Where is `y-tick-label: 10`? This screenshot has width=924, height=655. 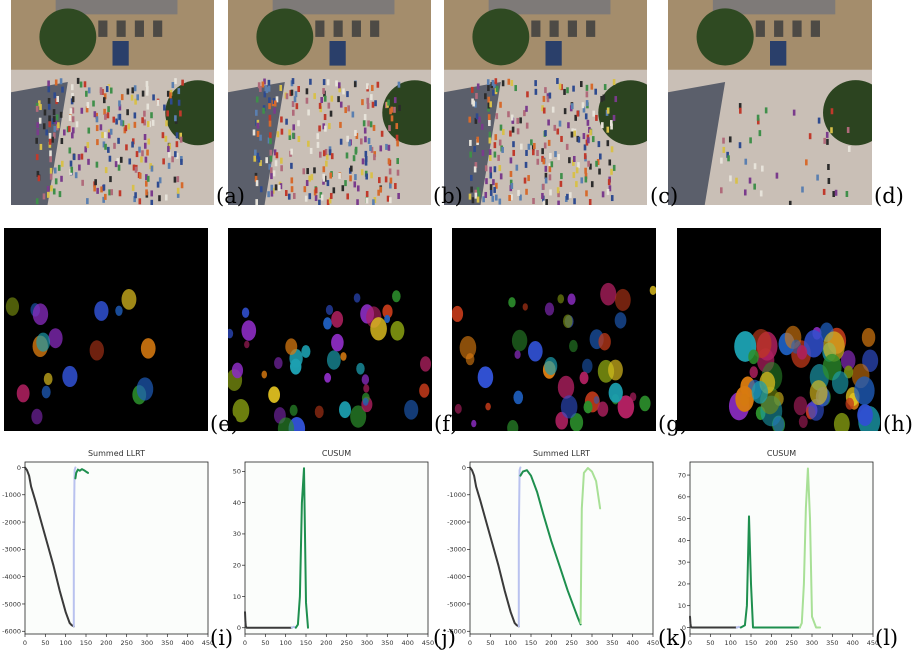 y-tick-label: 10 is located at coordinates (237, 597).